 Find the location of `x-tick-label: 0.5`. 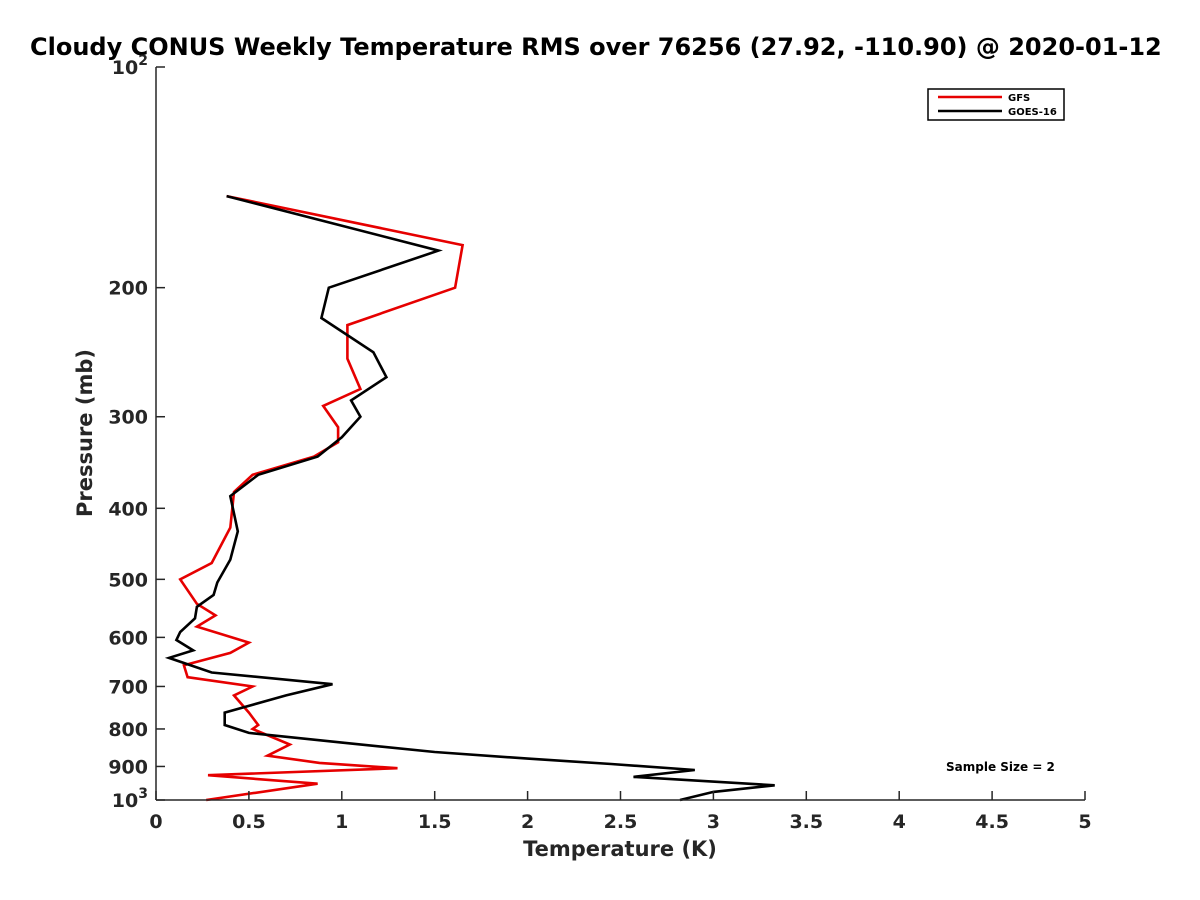

x-tick-label: 0.5 is located at coordinates (249, 822).